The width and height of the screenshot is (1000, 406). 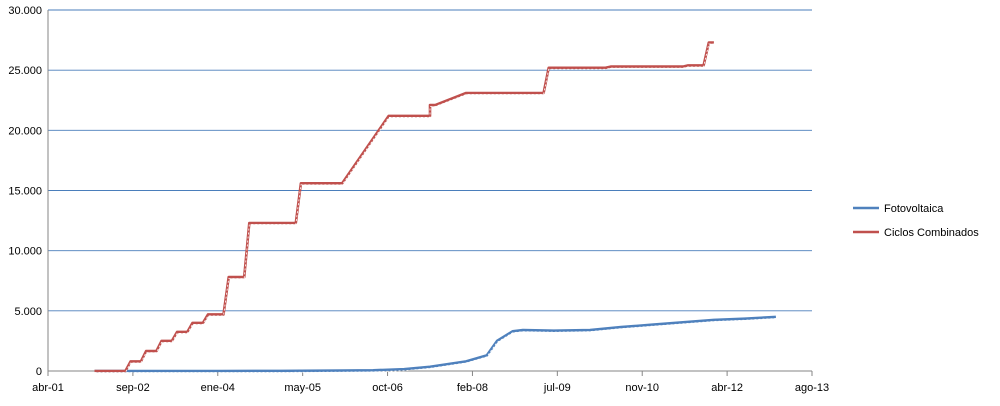 I want to click on x-tick-label: abr-01, so click(x=48, y=388).